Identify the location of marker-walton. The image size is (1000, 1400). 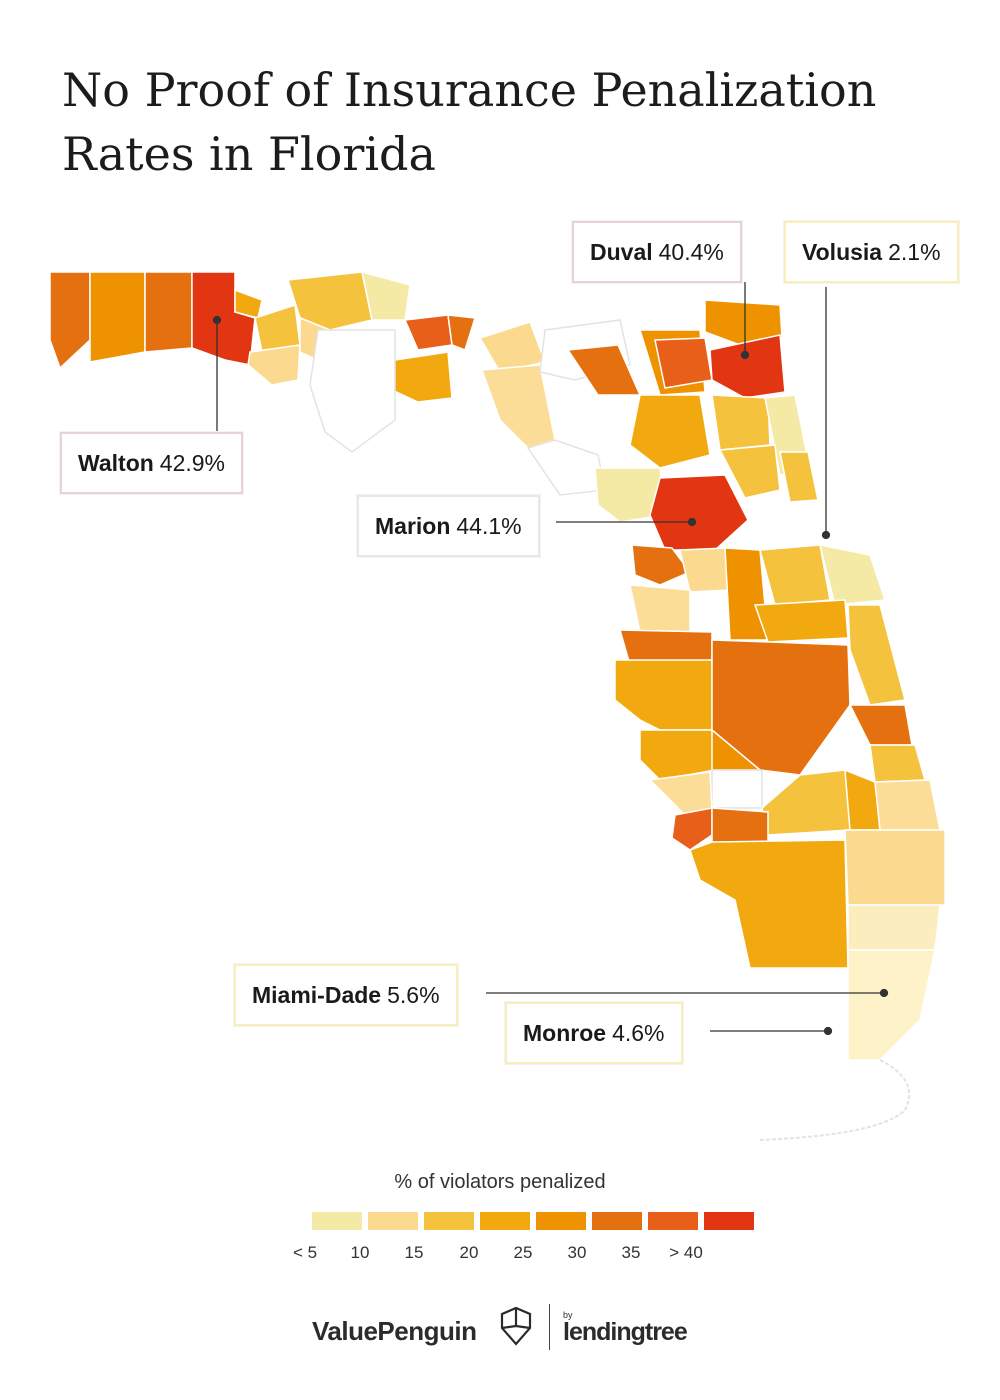
(217, 320).